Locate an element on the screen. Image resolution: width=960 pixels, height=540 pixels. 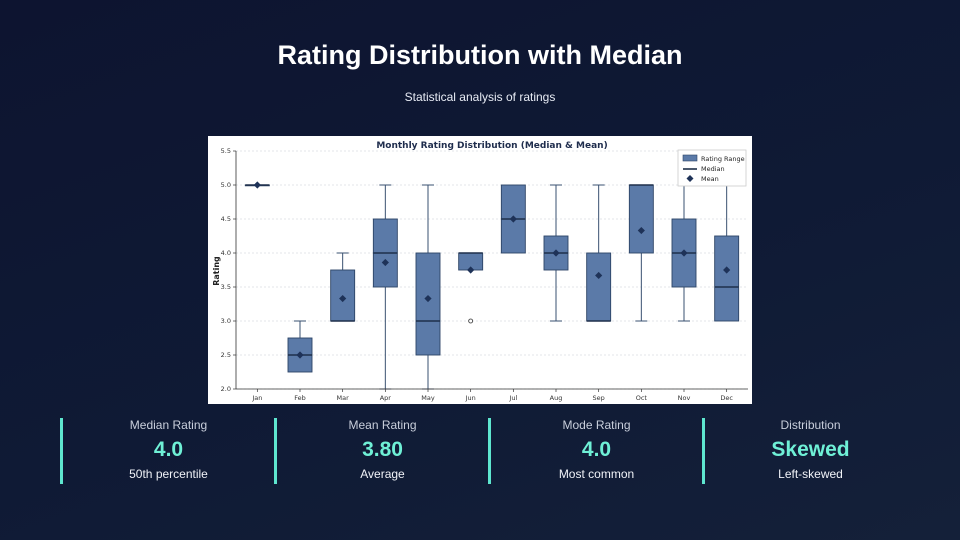
stat-mode: Mode Rating 4.0 Most common is located at coordinates (595, 451).